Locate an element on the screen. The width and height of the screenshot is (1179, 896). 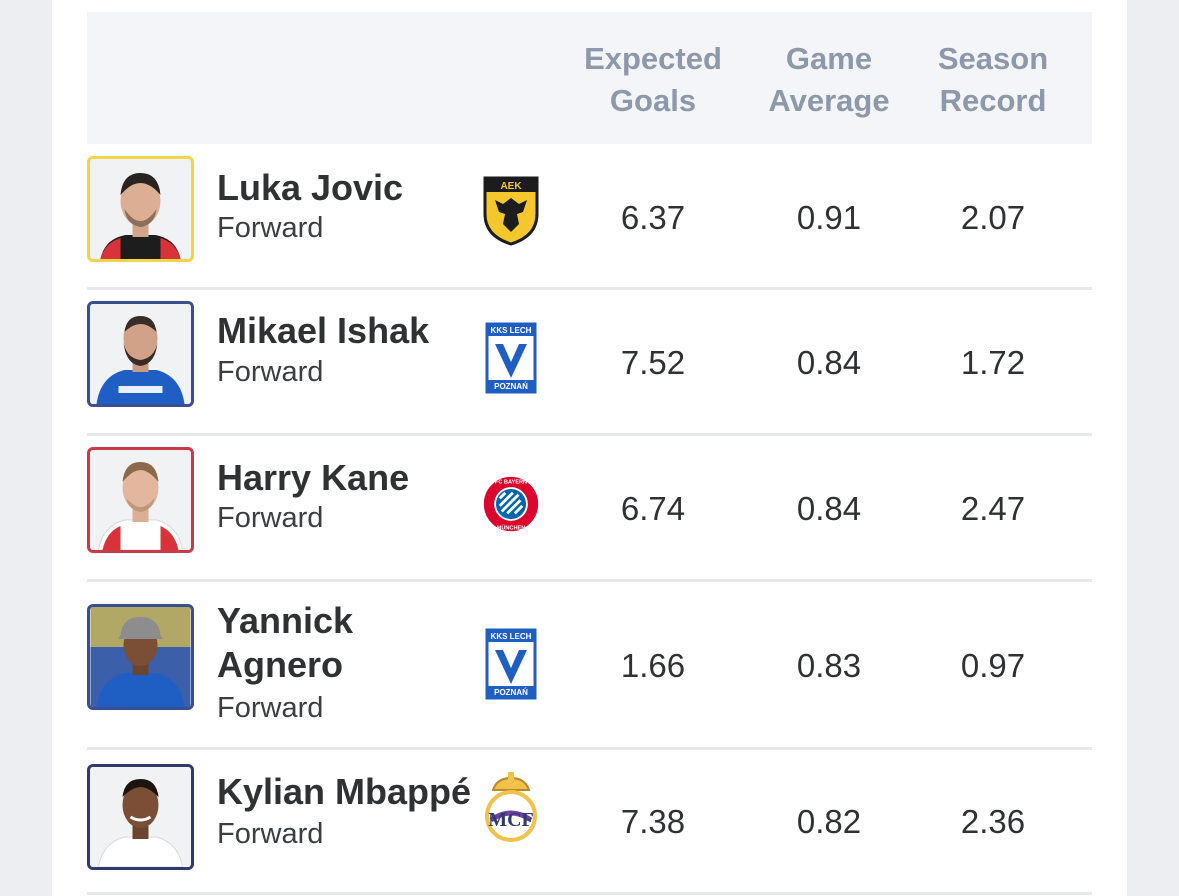
table-row: Kylian Mbappé Forward MCF is located at coordinates (589, 822).